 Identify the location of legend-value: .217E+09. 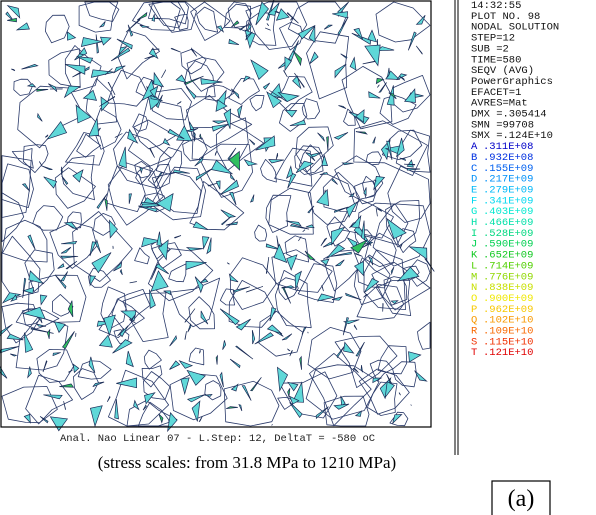
(508, 180).